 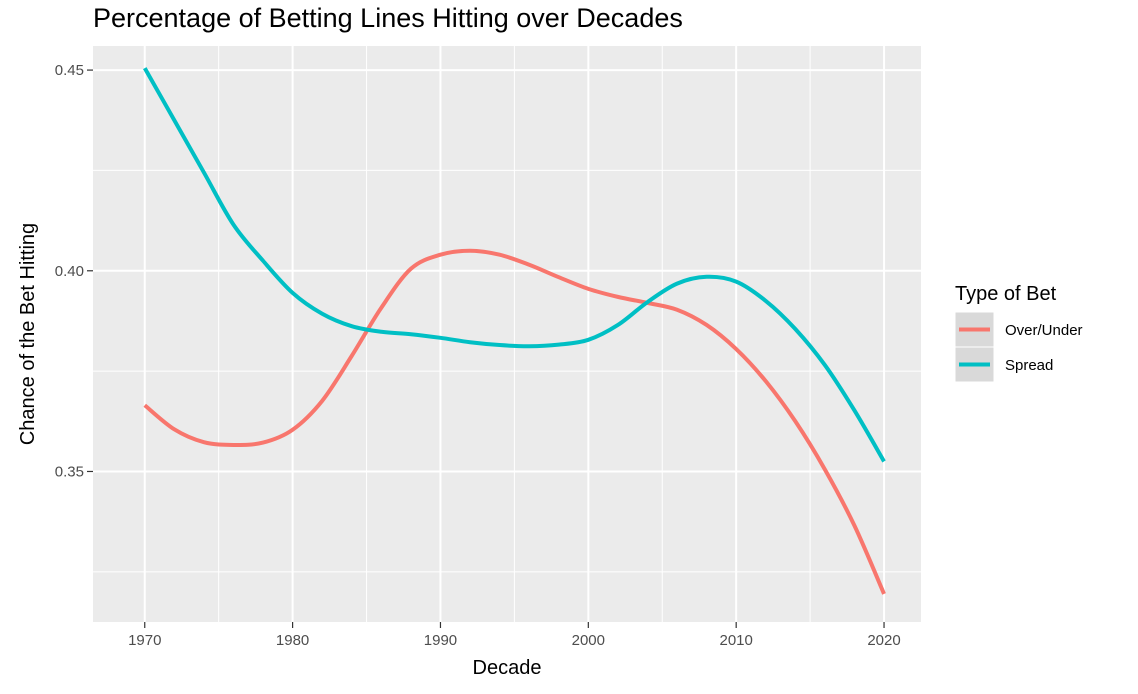 What do you see at coordinates (1044, 330) in the screenshot?
I see `legend-label-over-under: Over/Under` at bounding box center [1044, 330].